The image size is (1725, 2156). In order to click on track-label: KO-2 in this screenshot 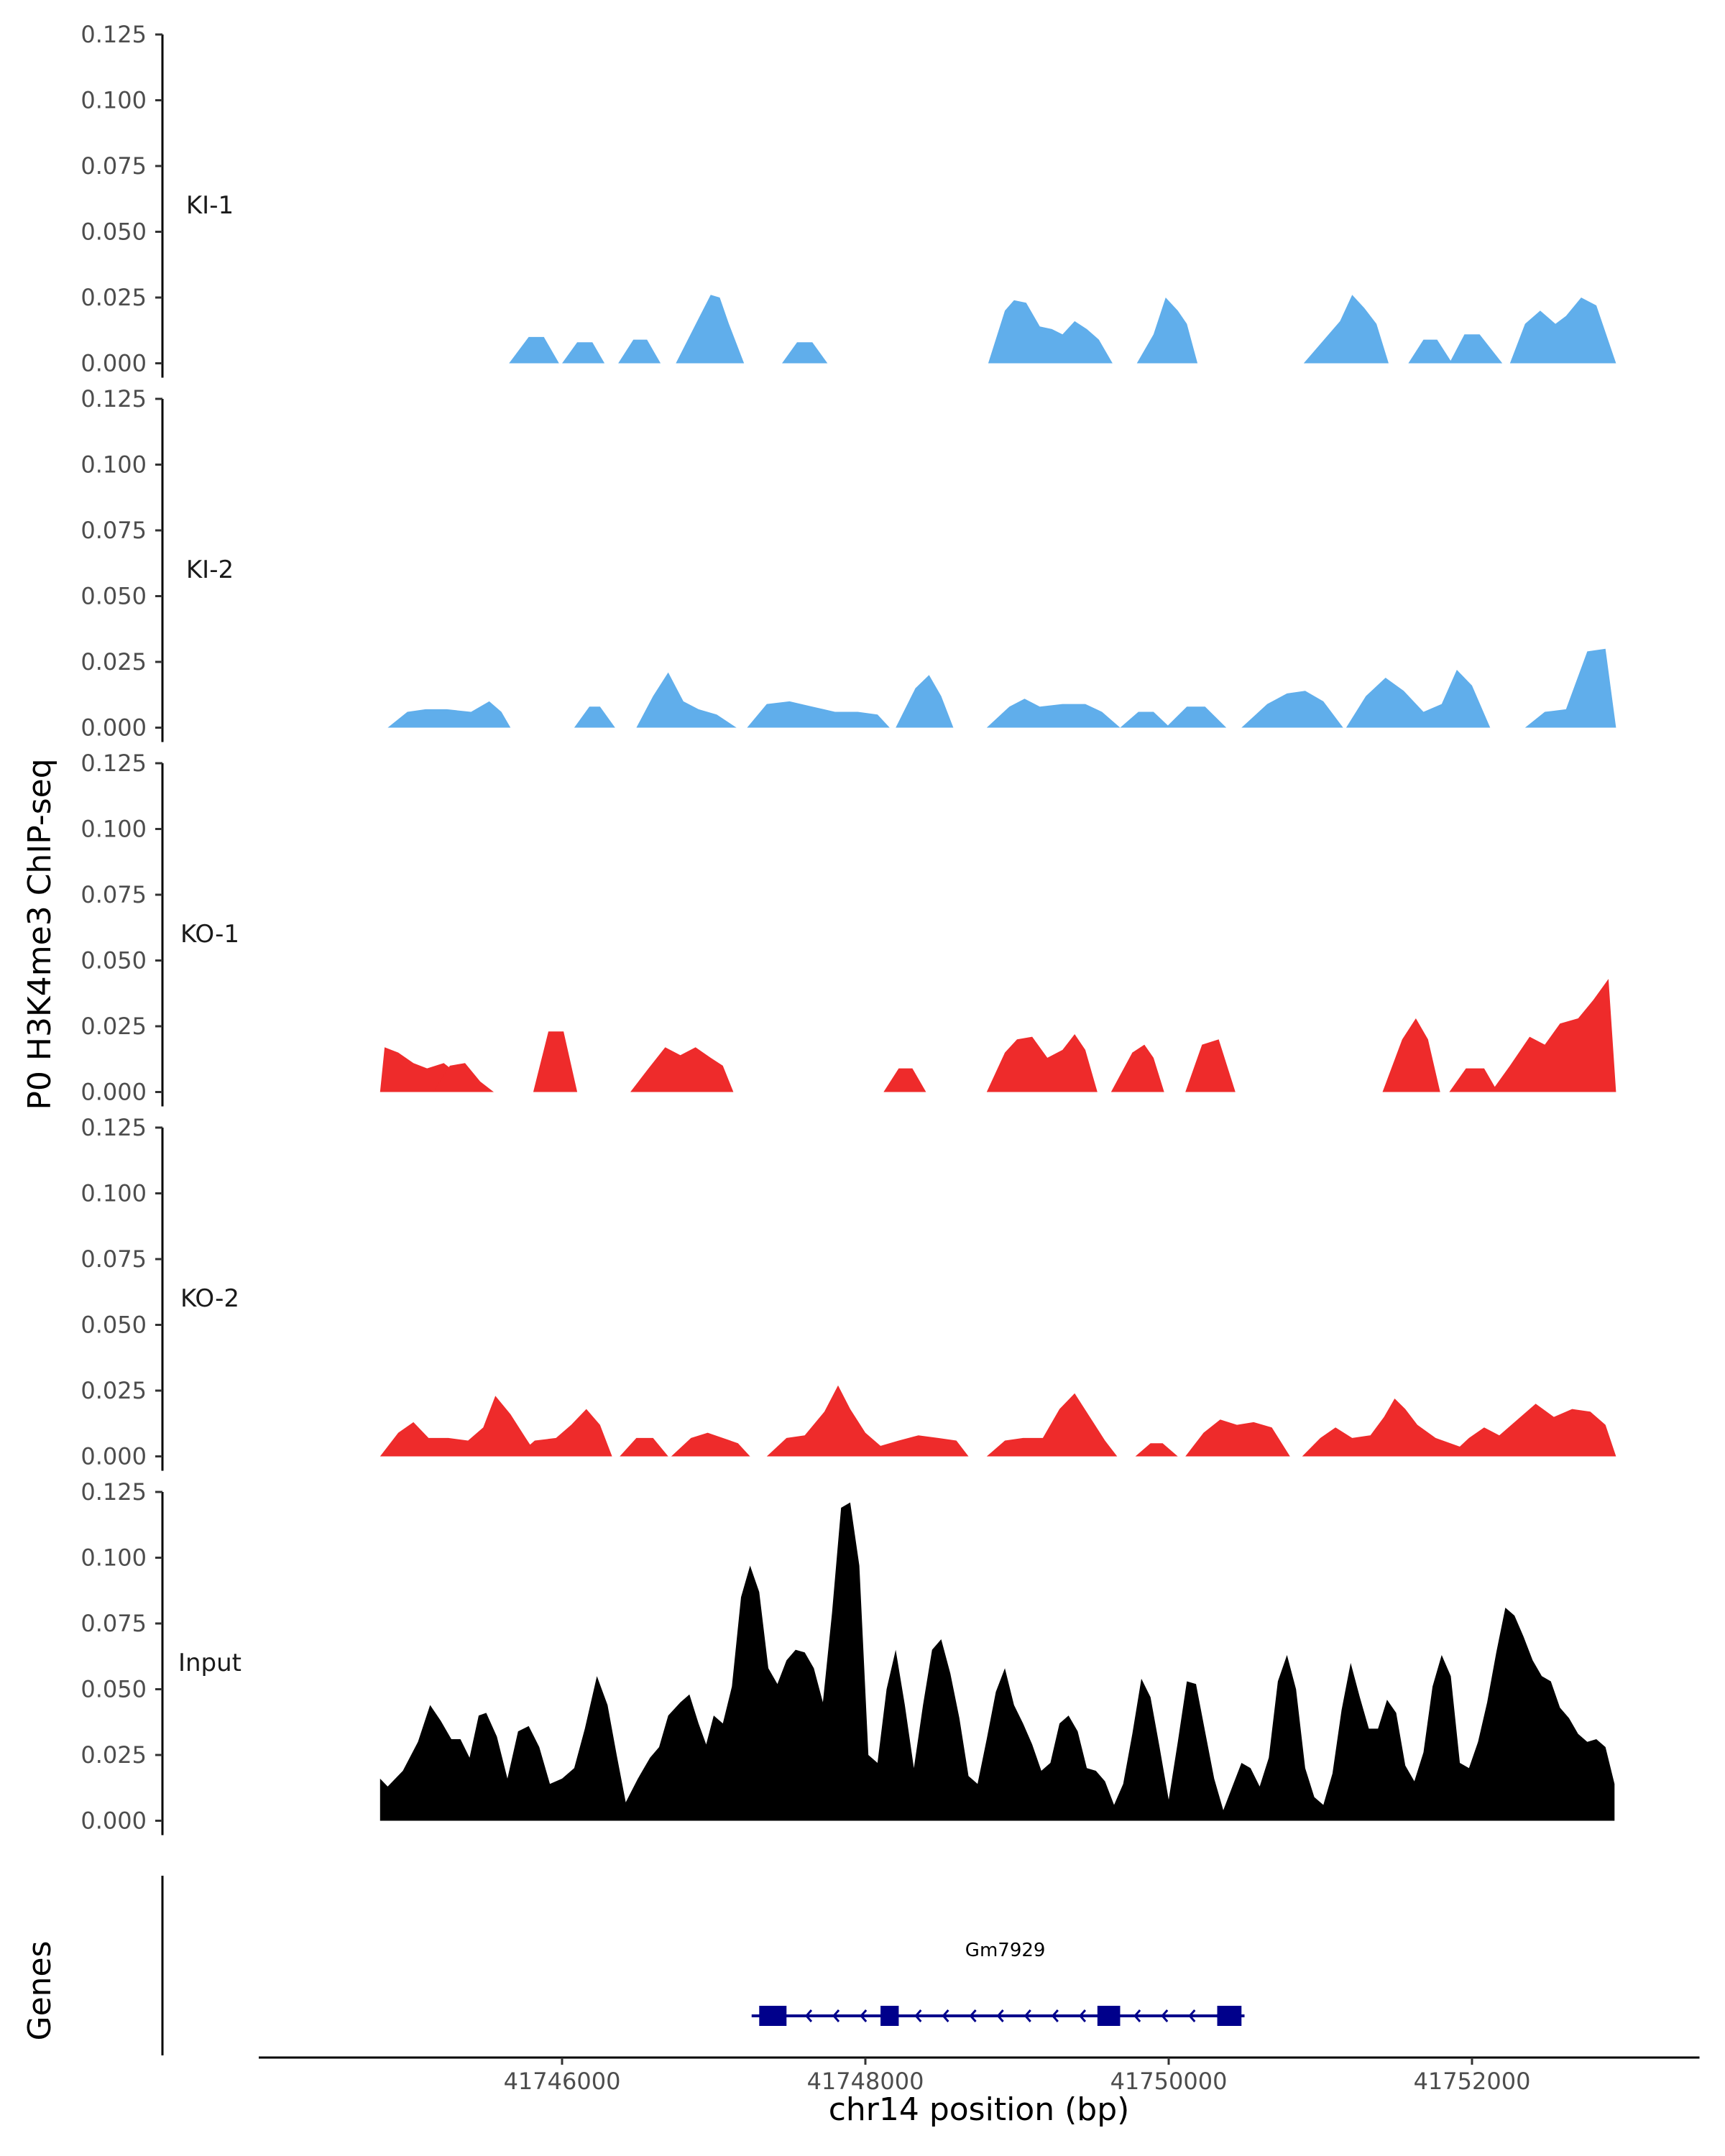, I will do `click(209, 1299)`.